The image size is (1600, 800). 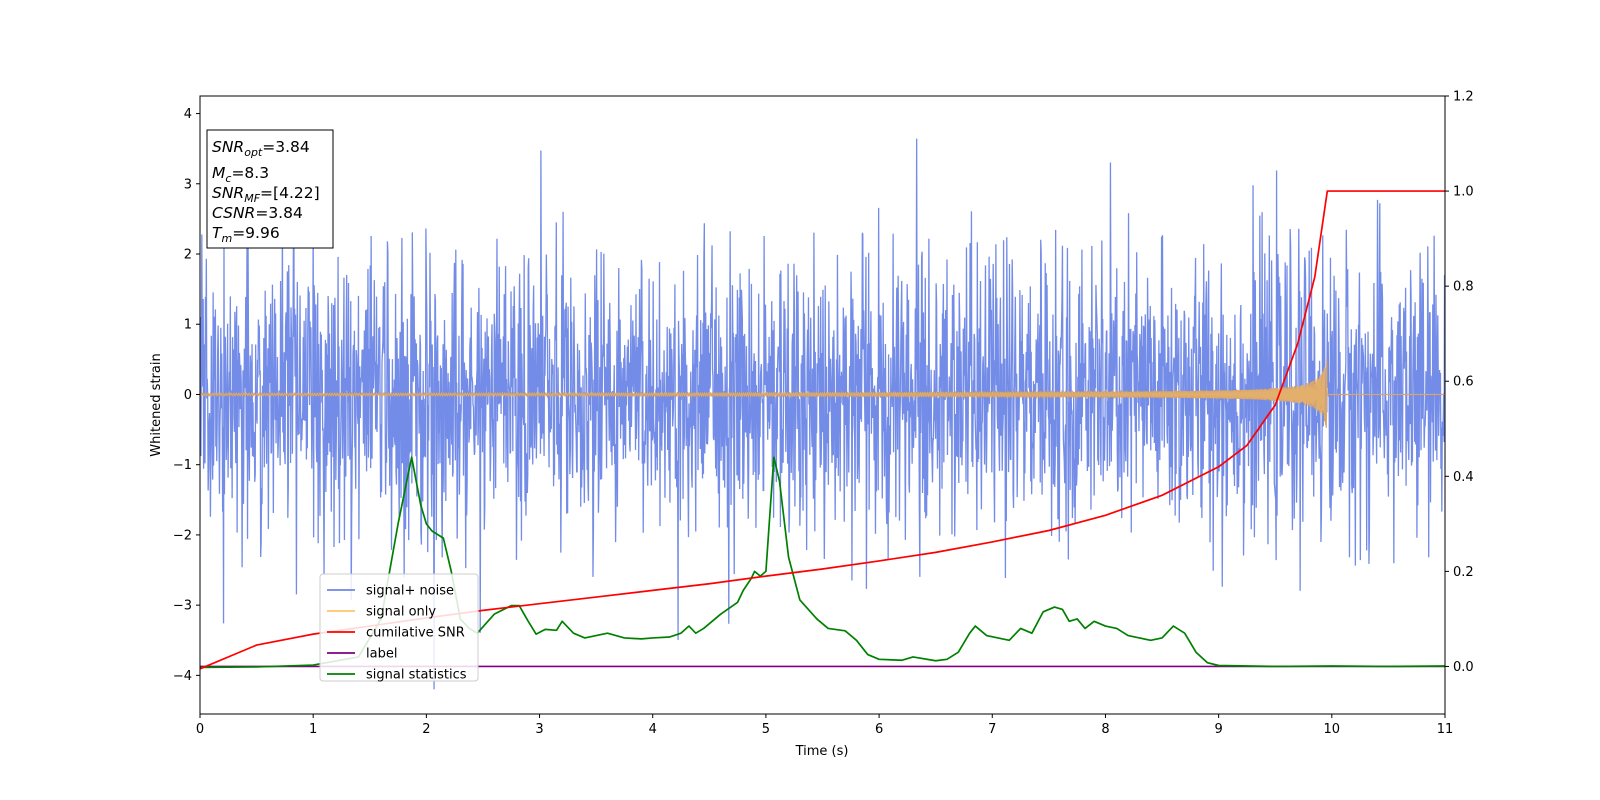 I want to click on y-tick-label-2: −2, so click(x=182, y=535).